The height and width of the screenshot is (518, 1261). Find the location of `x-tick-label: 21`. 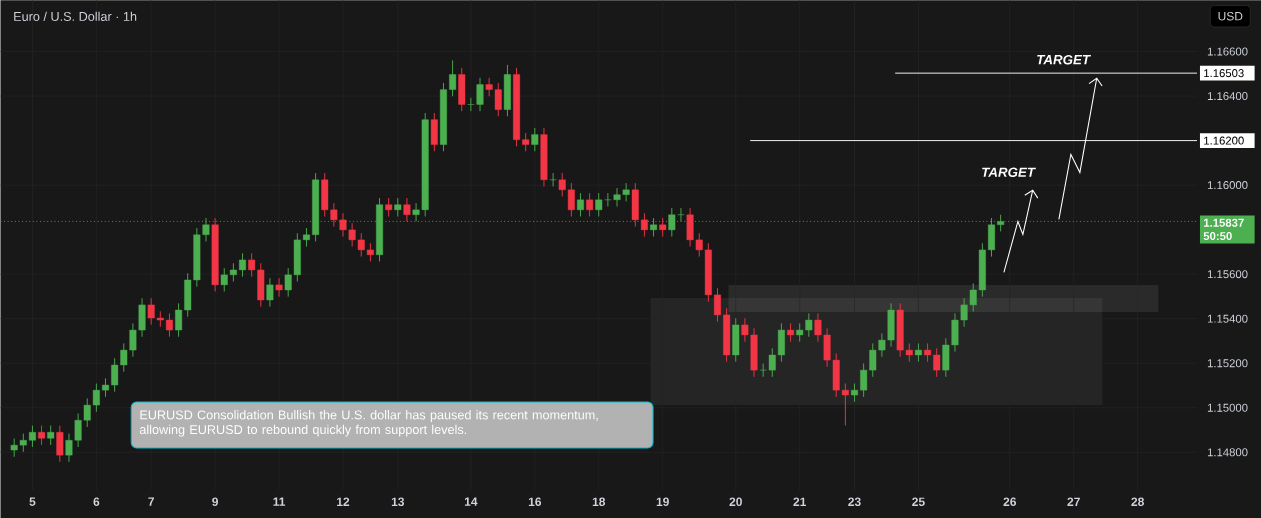

x-tick-label: 21 is located at coordinates (800, 501).